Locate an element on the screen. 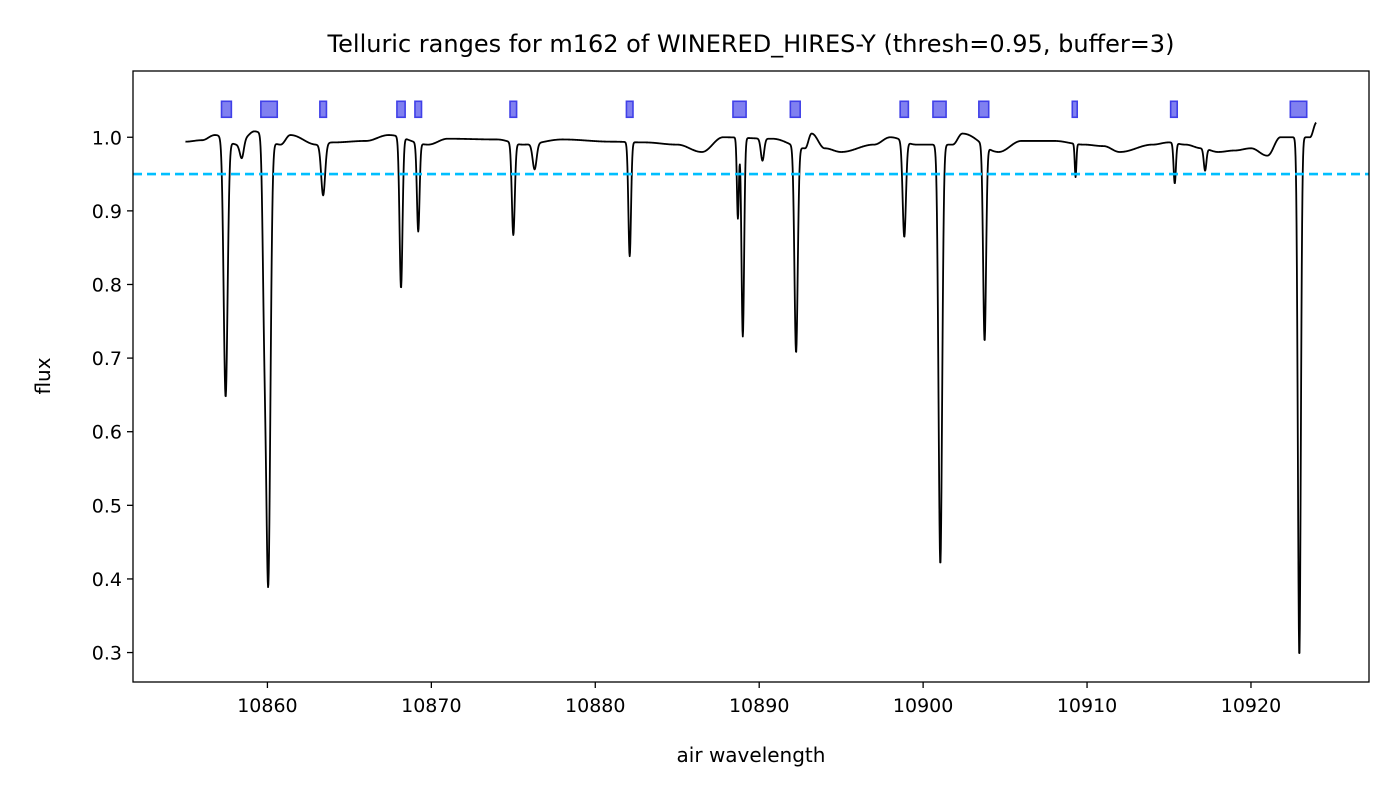  y-tick-label: 0.5 is located at coordinates (107, 506).